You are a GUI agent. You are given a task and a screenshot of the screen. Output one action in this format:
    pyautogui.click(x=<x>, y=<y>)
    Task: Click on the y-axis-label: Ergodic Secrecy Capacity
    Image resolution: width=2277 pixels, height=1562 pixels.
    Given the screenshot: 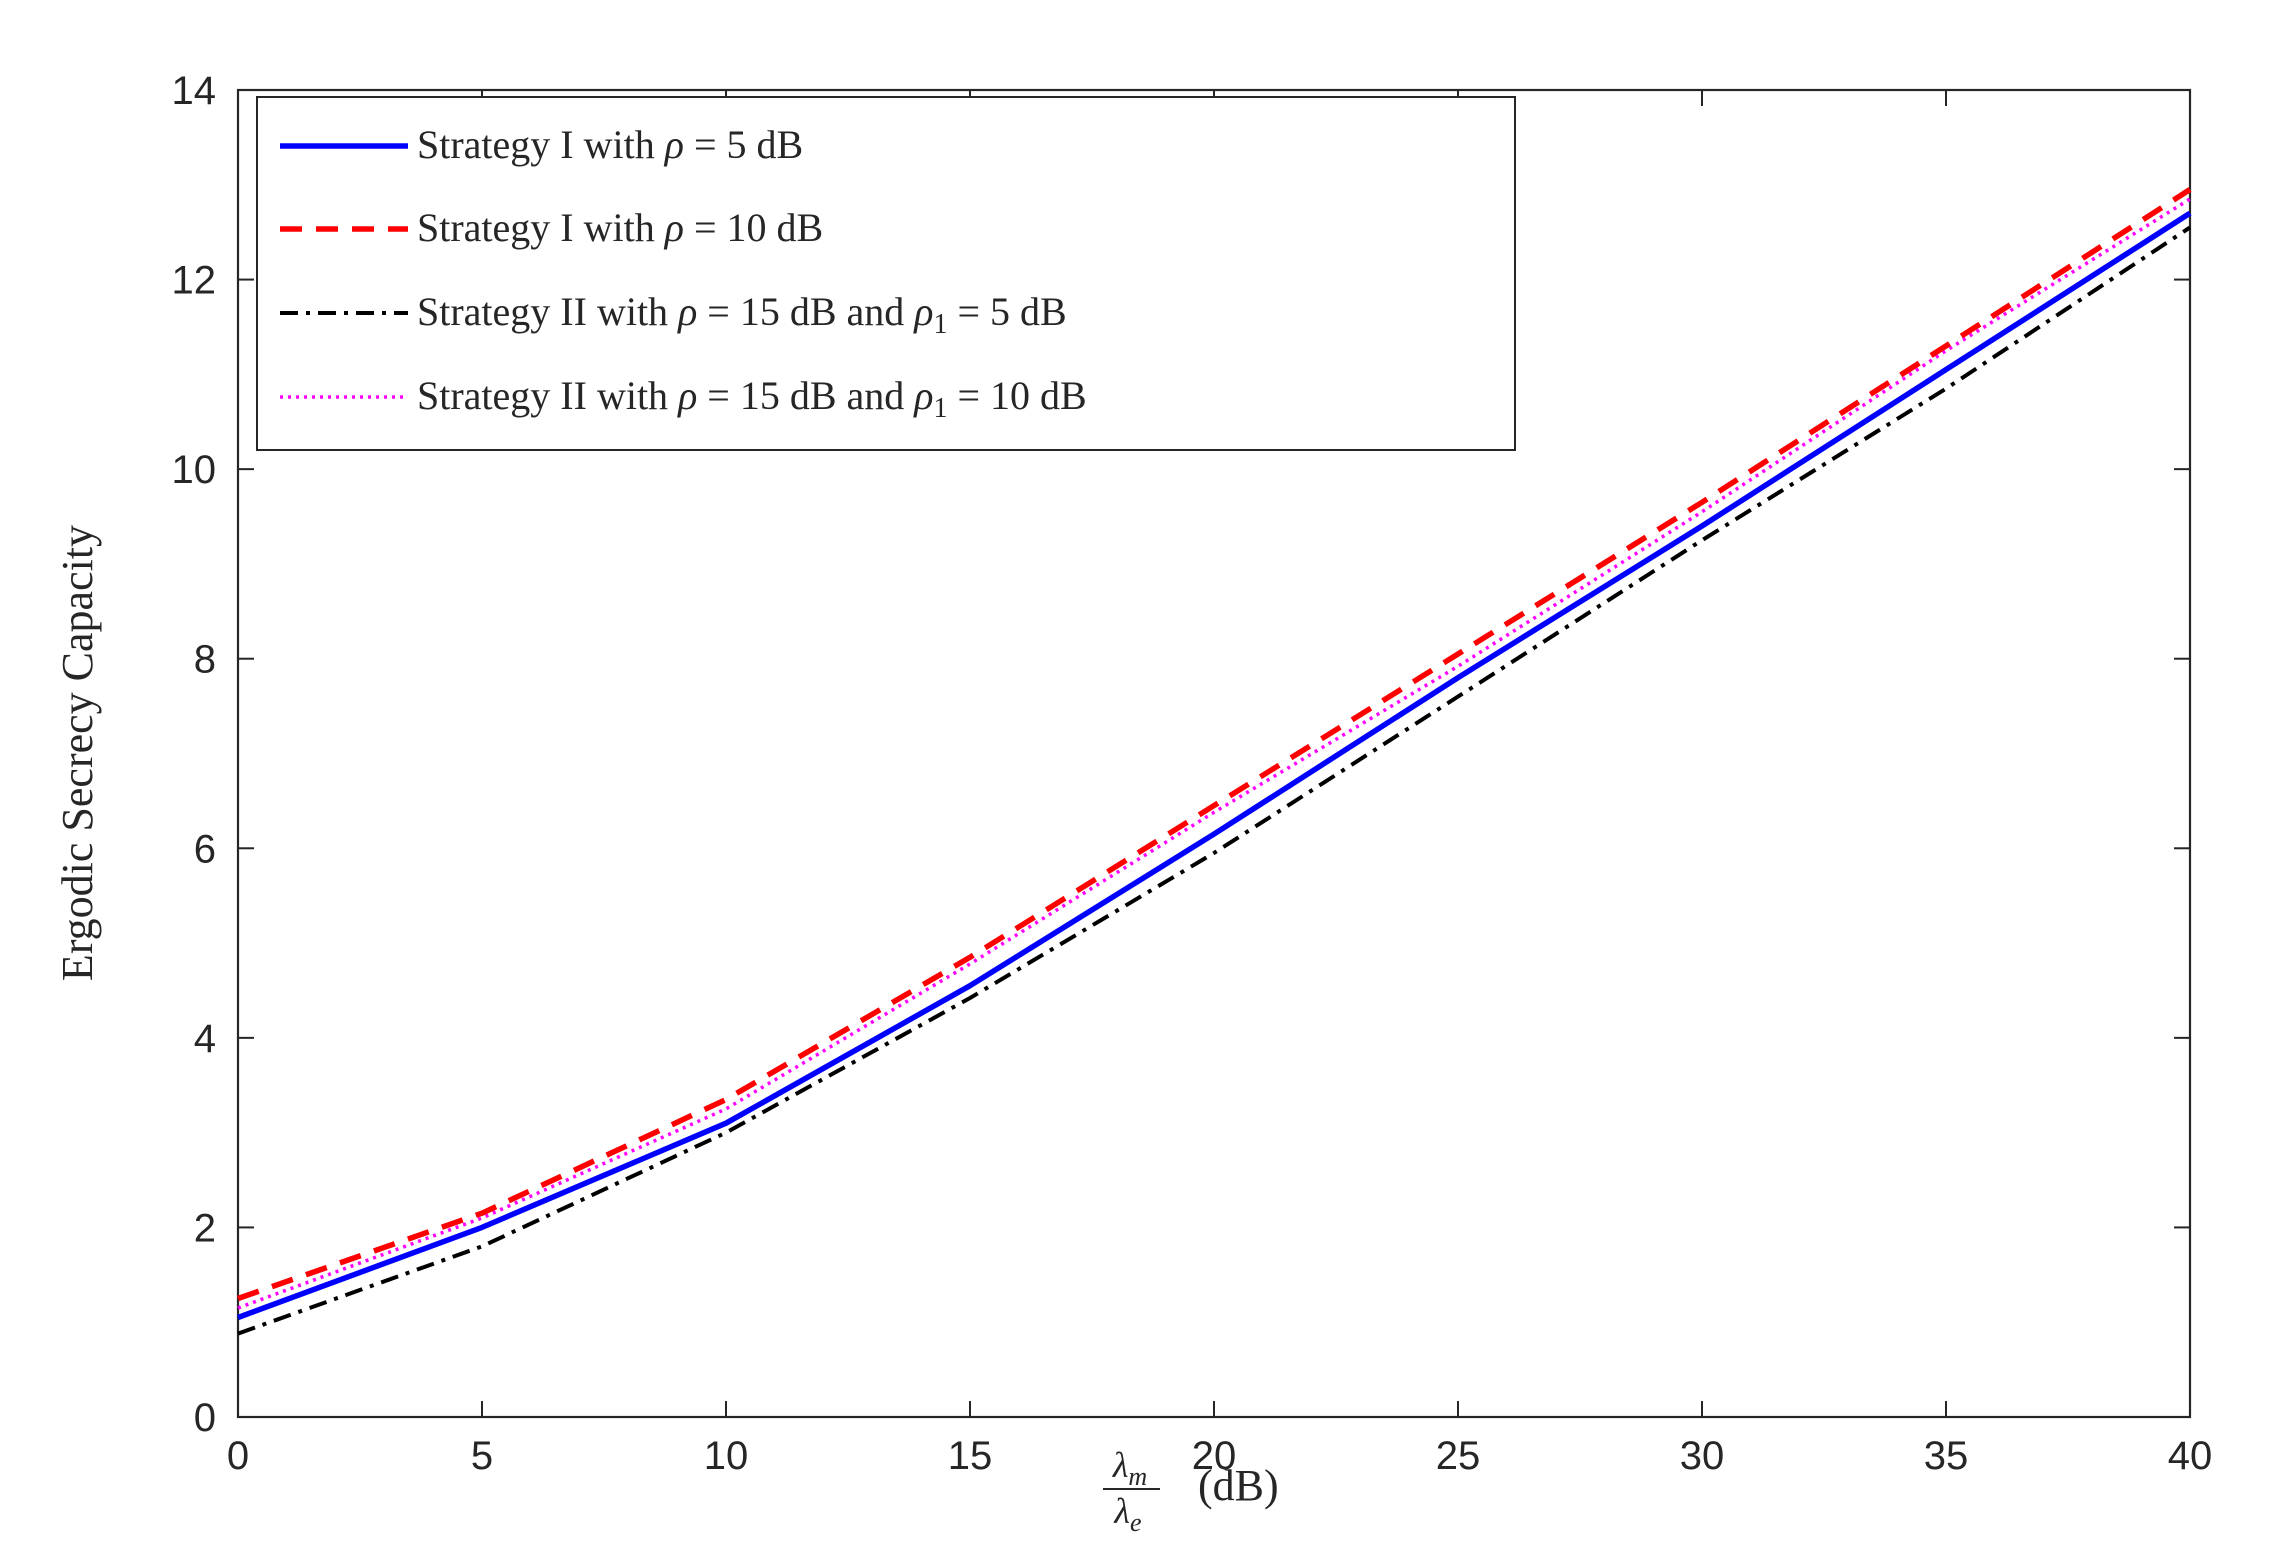 What is the action you would take?
    pyautogui.click(x=77, y=753)
    